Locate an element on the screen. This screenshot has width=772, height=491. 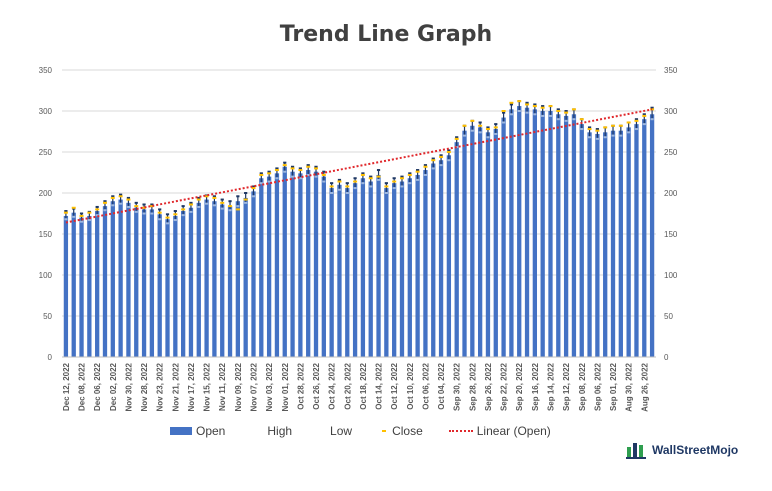
legend-item-close: Close is located at coordinates (400, 431).